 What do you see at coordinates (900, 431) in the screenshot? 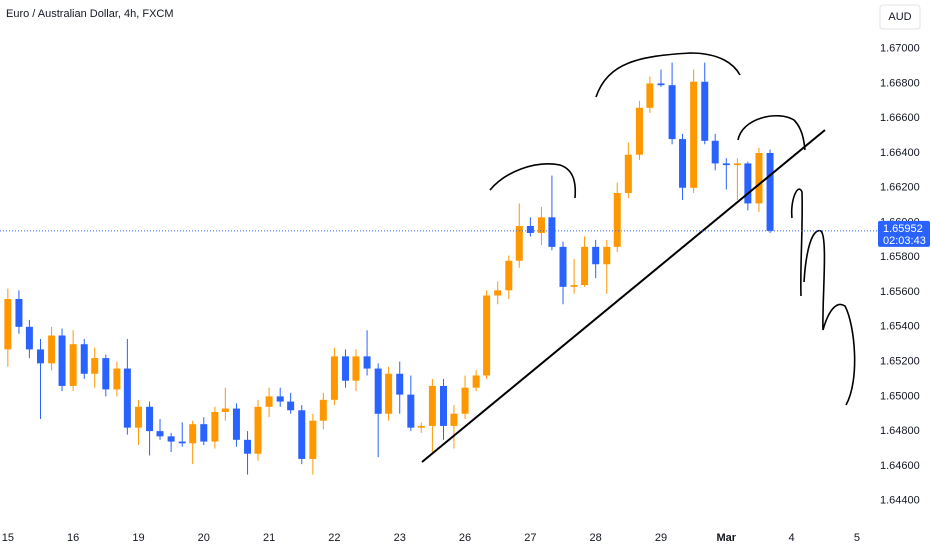
I see `y-tick-label: 1.64800` at bounding box center [900, 431].